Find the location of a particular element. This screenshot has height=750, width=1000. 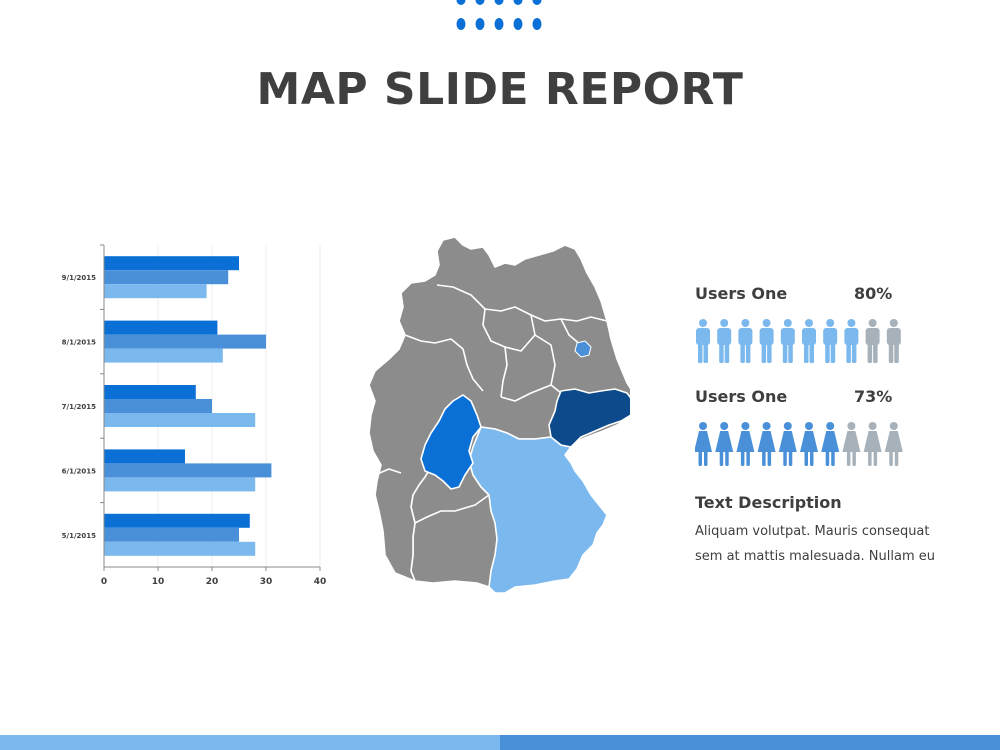

male-people-row is located at coordinates (798, 341).